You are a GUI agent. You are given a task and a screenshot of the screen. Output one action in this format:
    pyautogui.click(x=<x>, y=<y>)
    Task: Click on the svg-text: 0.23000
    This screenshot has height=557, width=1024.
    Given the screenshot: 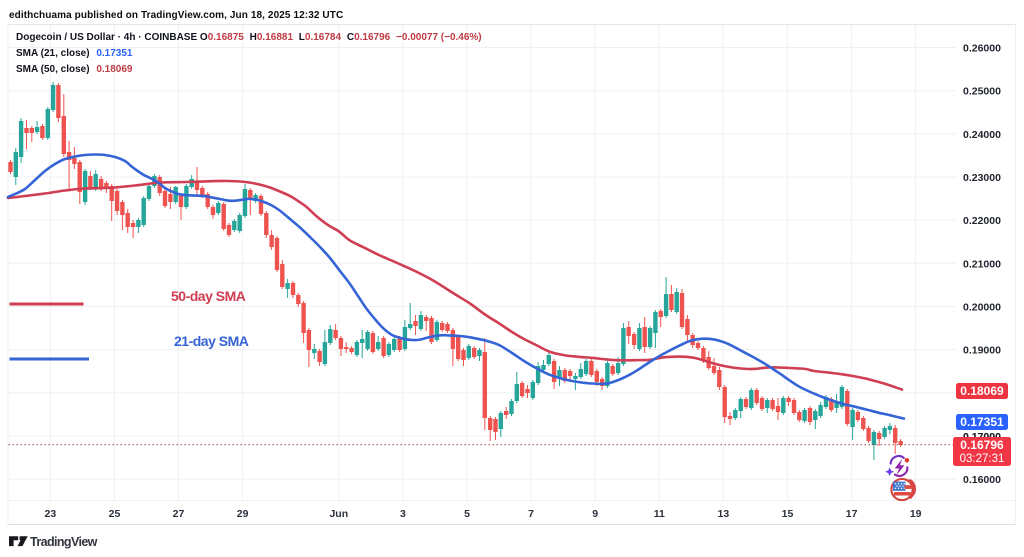 What is the action you would take?
    pyautogui.click(x=982, y=178)
    